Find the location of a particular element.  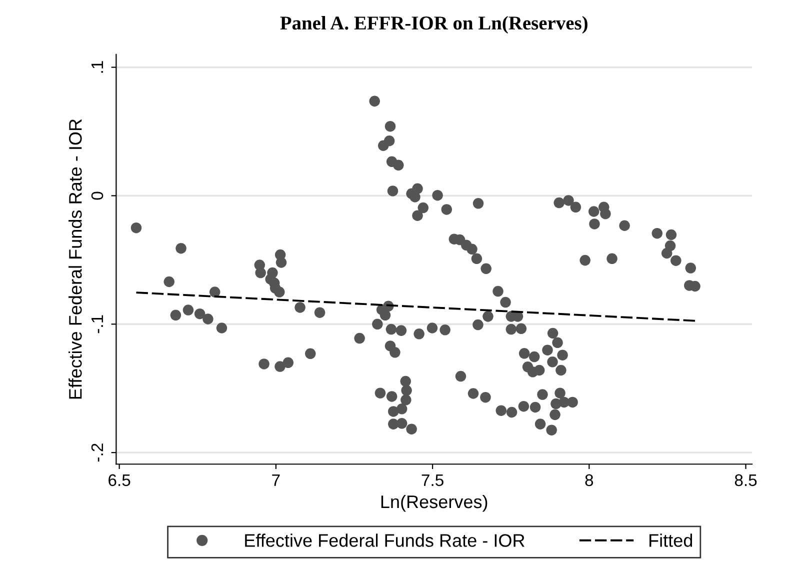

y-tick-label: -.2 is located at coordinates (97, 453).